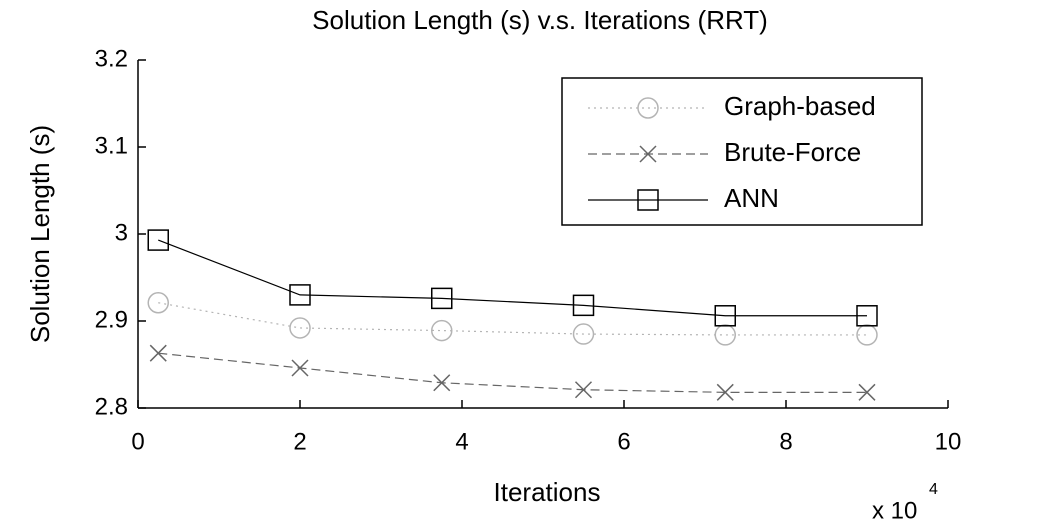 The height and width of the screenshot is (525, 1050). Describe the element at coordinates (111, 58) in the screenshot. I see `y-tick-label: 3.2` at that location.